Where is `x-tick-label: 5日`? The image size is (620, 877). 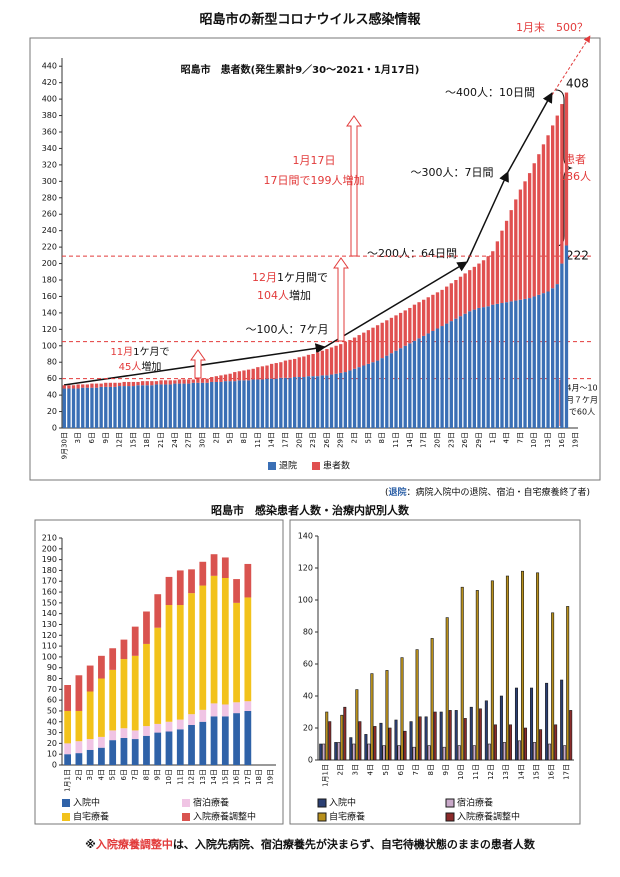
x-tick-label: 5日 is located at coordinates (230, 437).